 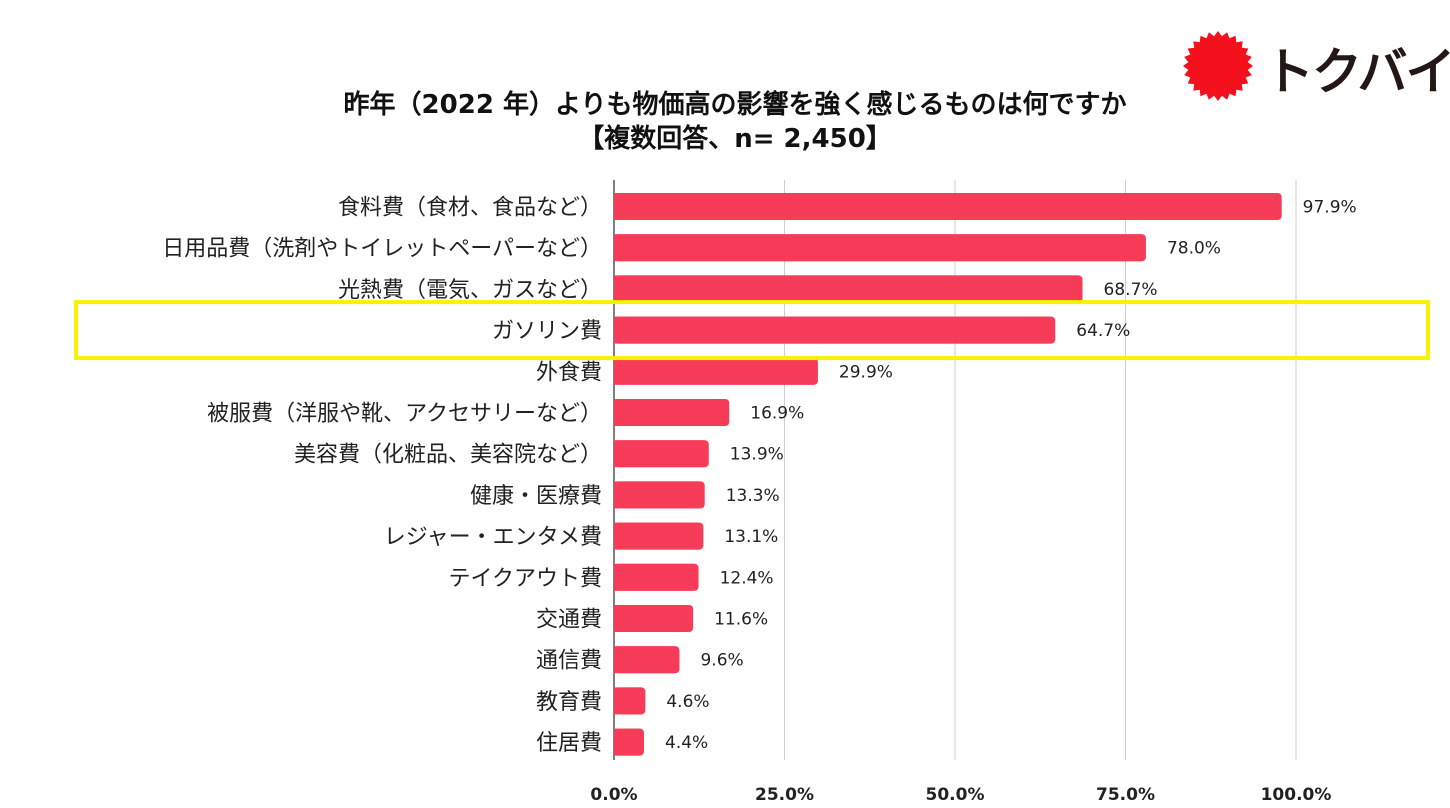 I want to click on category-label: 被服費（洋服や靴、アクセサリーなど）, so click(x=404, y=414).